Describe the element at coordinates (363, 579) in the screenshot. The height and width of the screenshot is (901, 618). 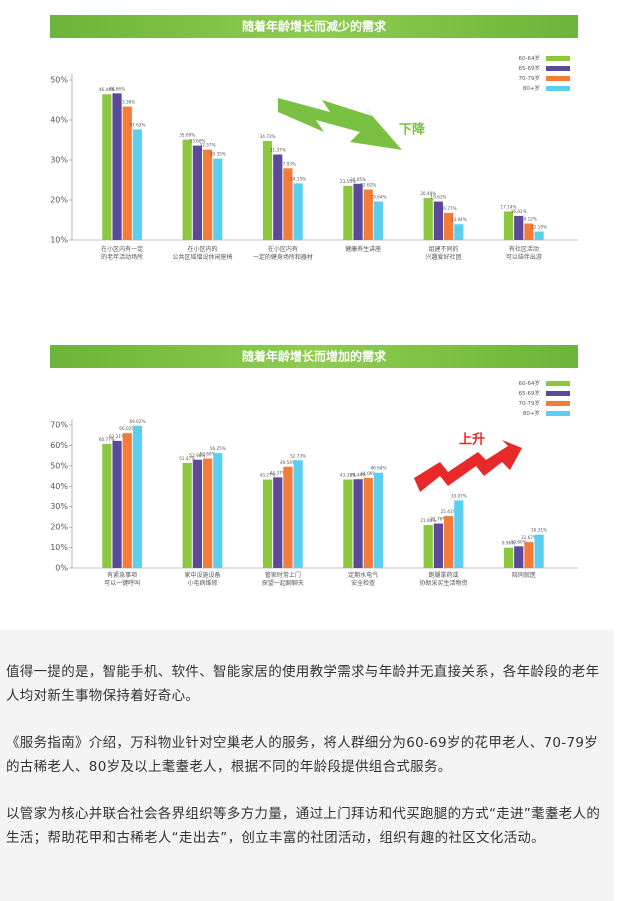
I see `x-tick-label: 定期水电气 安全检查` at that location.